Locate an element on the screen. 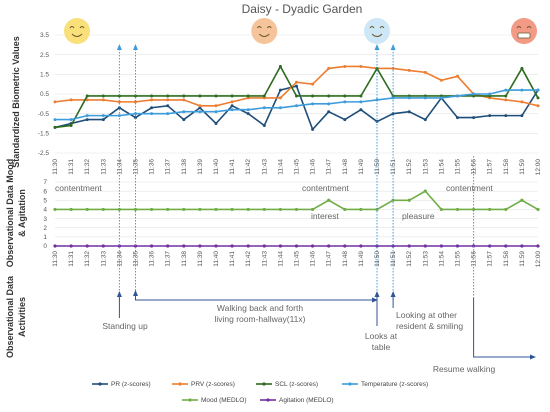 Image resolution: width=550 pixels, height=412 pixels. activity-label: Standing up is located at coordinates (125, 326).